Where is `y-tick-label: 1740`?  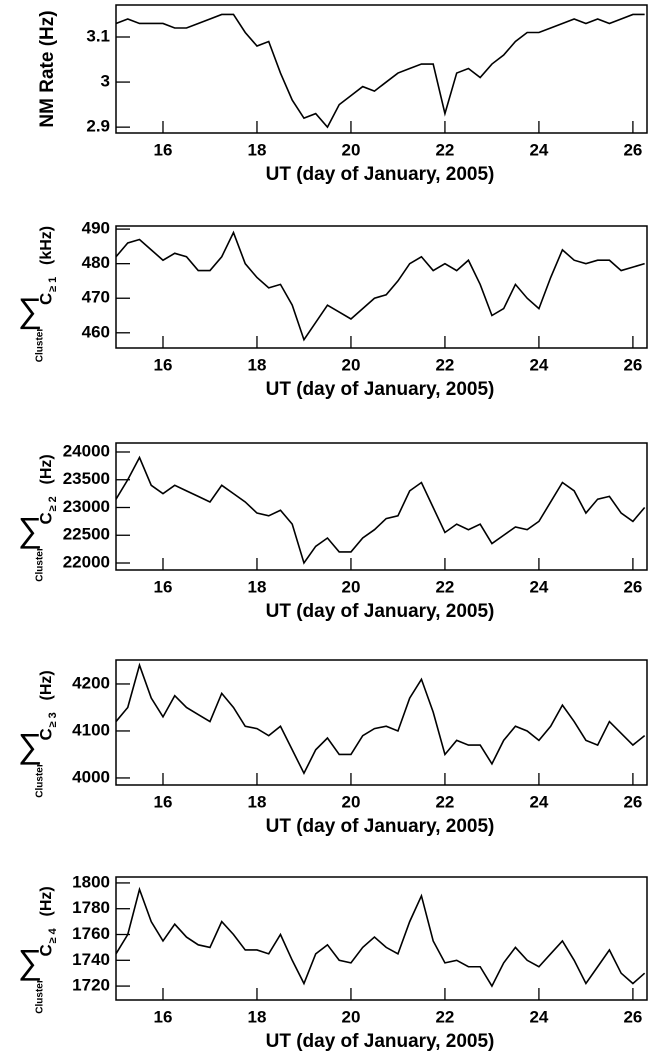
y-tick-label: 1740 is located at coordinates (91, 959).